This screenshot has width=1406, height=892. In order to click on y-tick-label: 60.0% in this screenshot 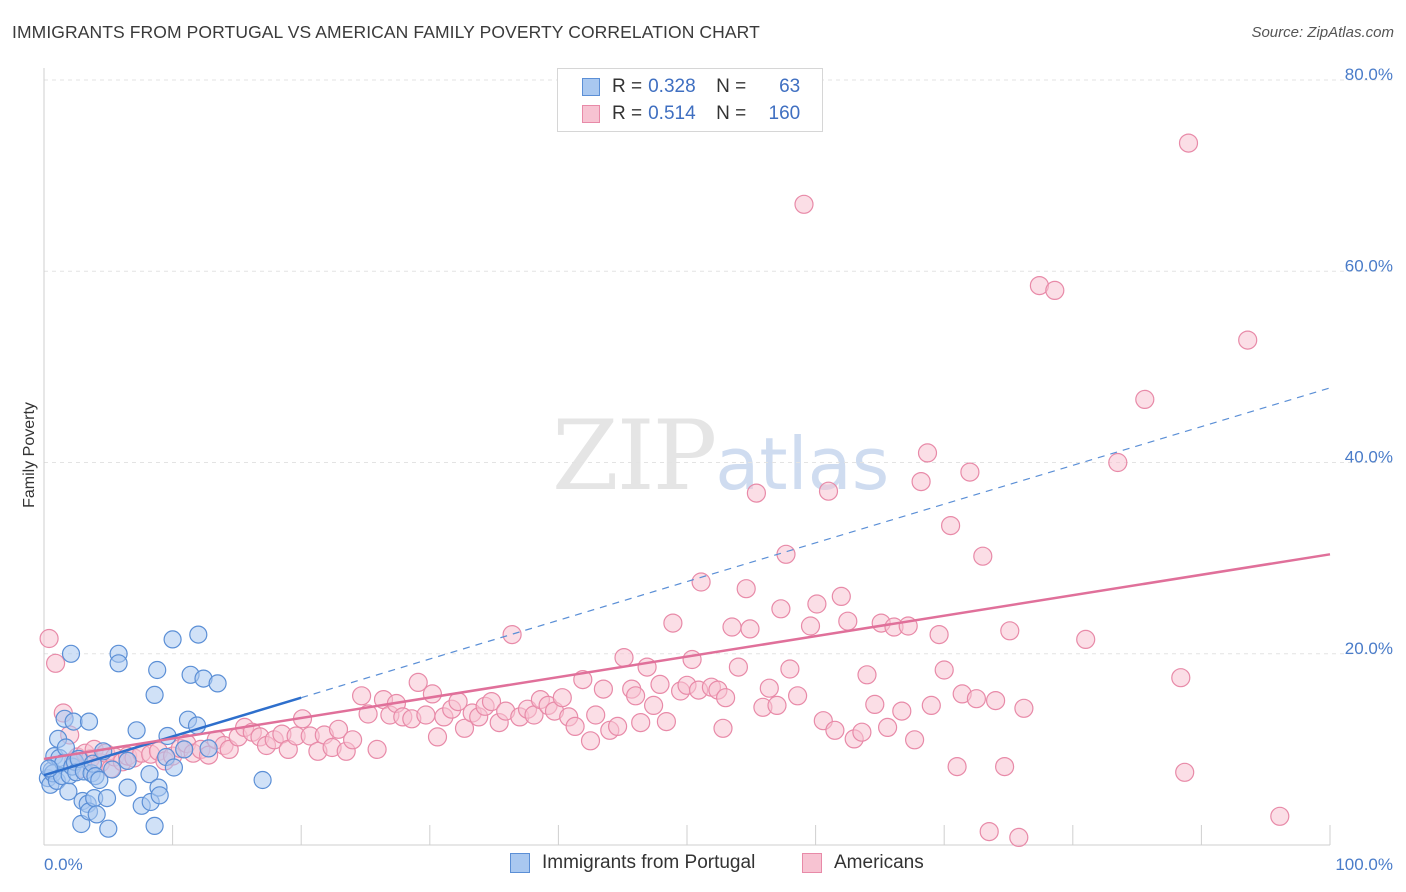, I will do `click(1369, 265)`.